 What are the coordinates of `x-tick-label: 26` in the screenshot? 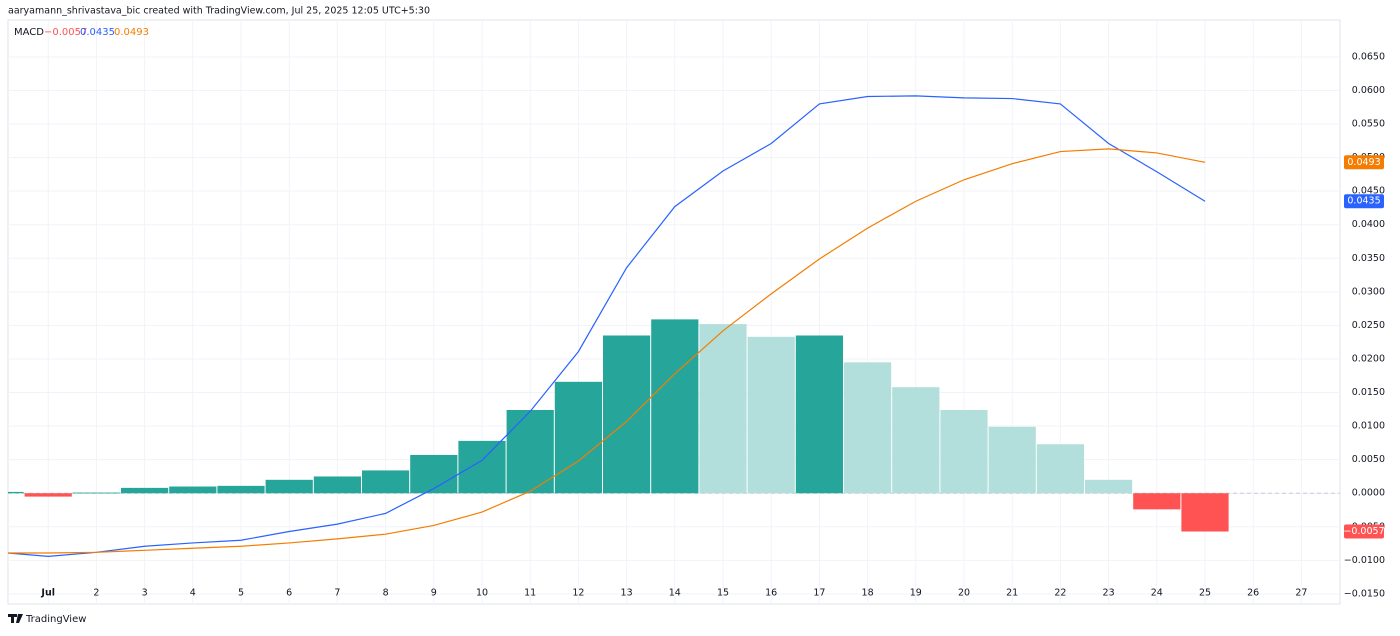 It's located at (1253, 593).